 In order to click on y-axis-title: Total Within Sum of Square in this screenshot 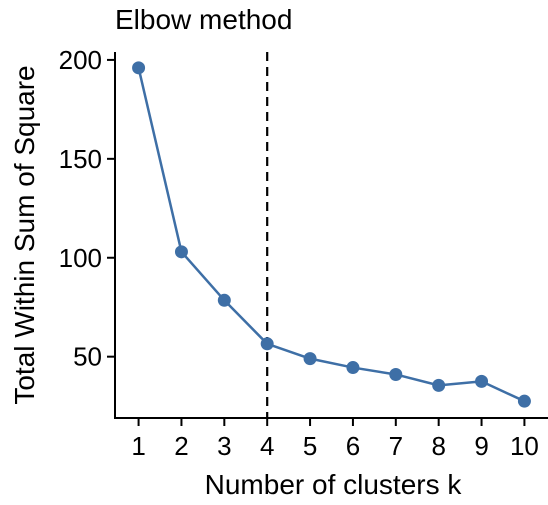, I will do `click(24, 234)`.